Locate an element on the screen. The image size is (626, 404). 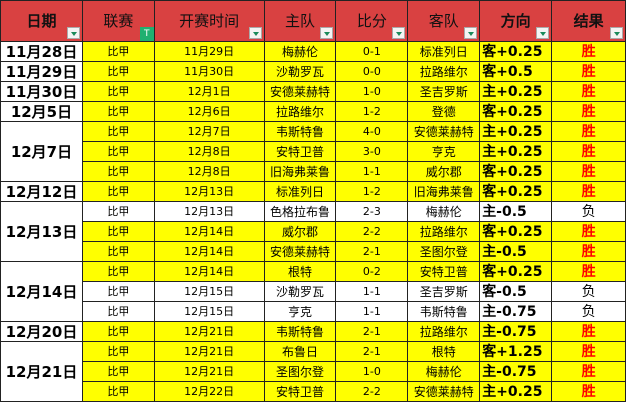
score-cell: 0-2 is located at coordinates (372, 271).